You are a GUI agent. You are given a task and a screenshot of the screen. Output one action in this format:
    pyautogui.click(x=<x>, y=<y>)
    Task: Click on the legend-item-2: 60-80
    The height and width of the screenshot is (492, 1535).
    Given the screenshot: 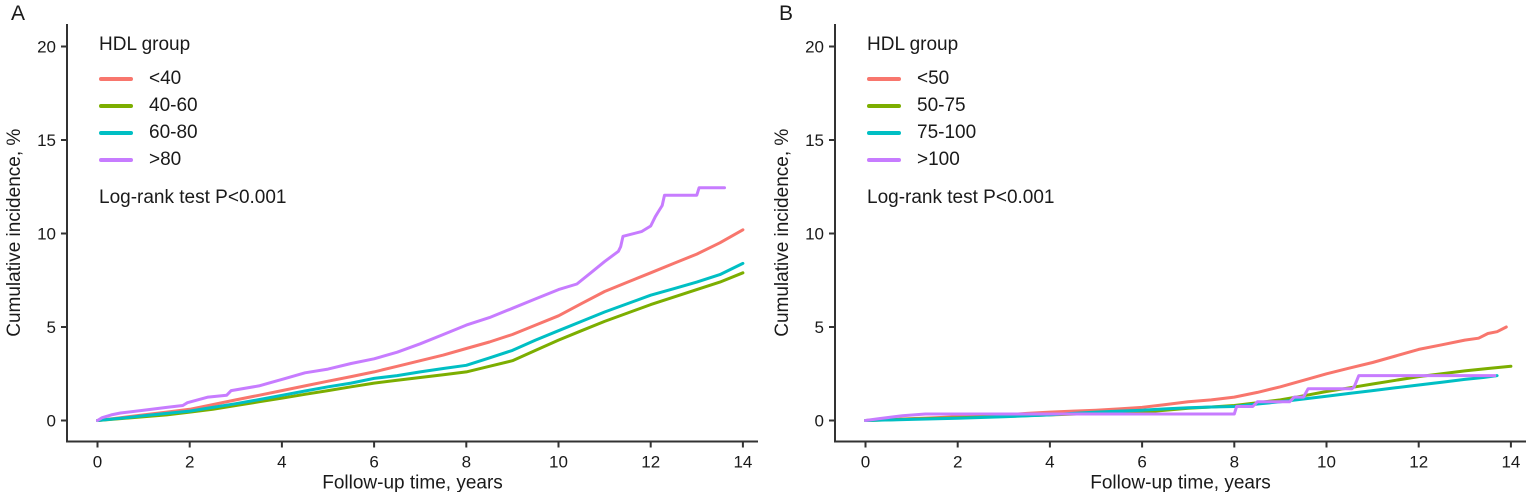 What is the action you would take?
    pyautogui.click(x=193, y=132)
    